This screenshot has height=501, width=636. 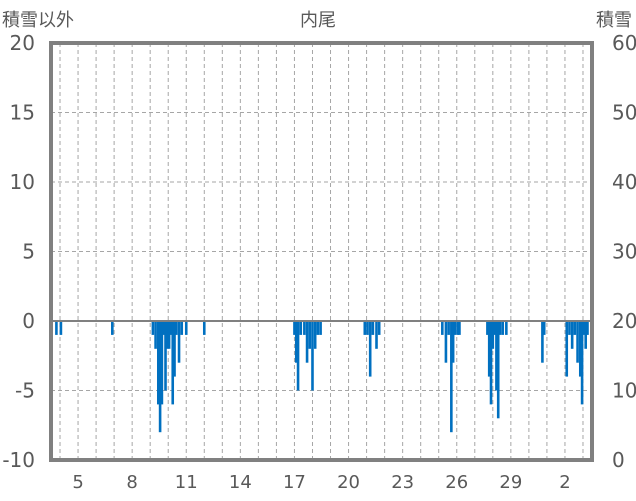 I want to click on x-tick-label: 23, so click(x=402, y=482).